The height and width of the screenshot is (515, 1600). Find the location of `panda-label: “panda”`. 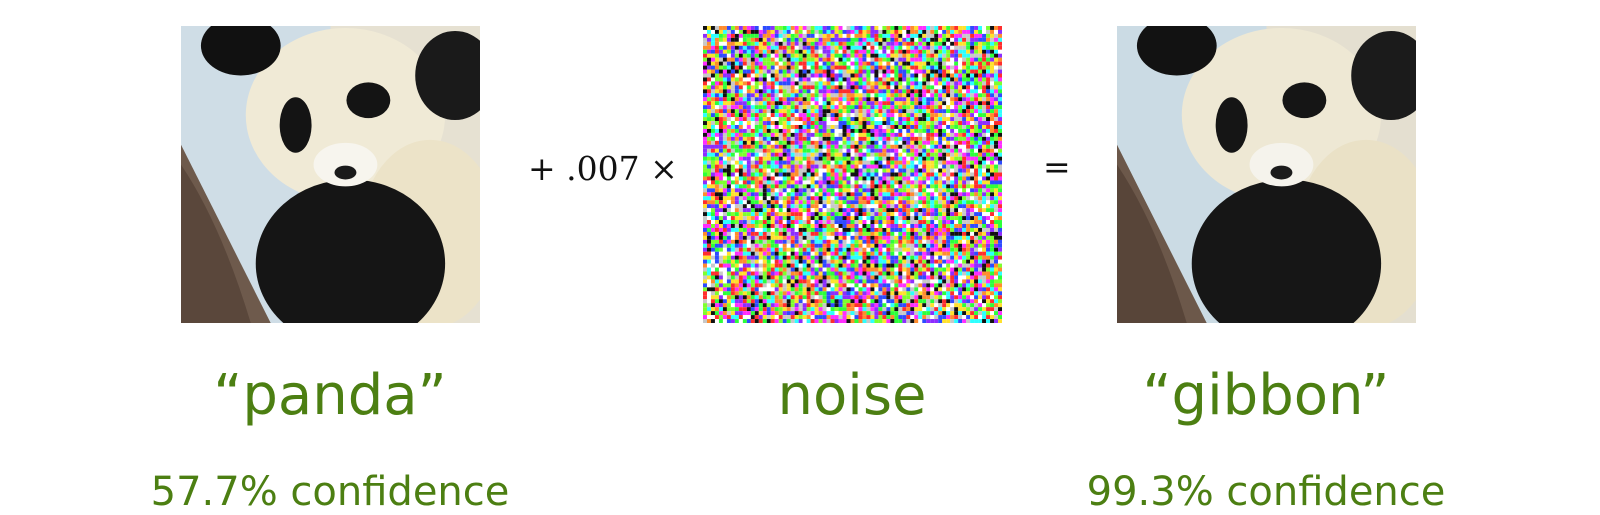

panda-label: “panda” is located at coordinates (330, 395).